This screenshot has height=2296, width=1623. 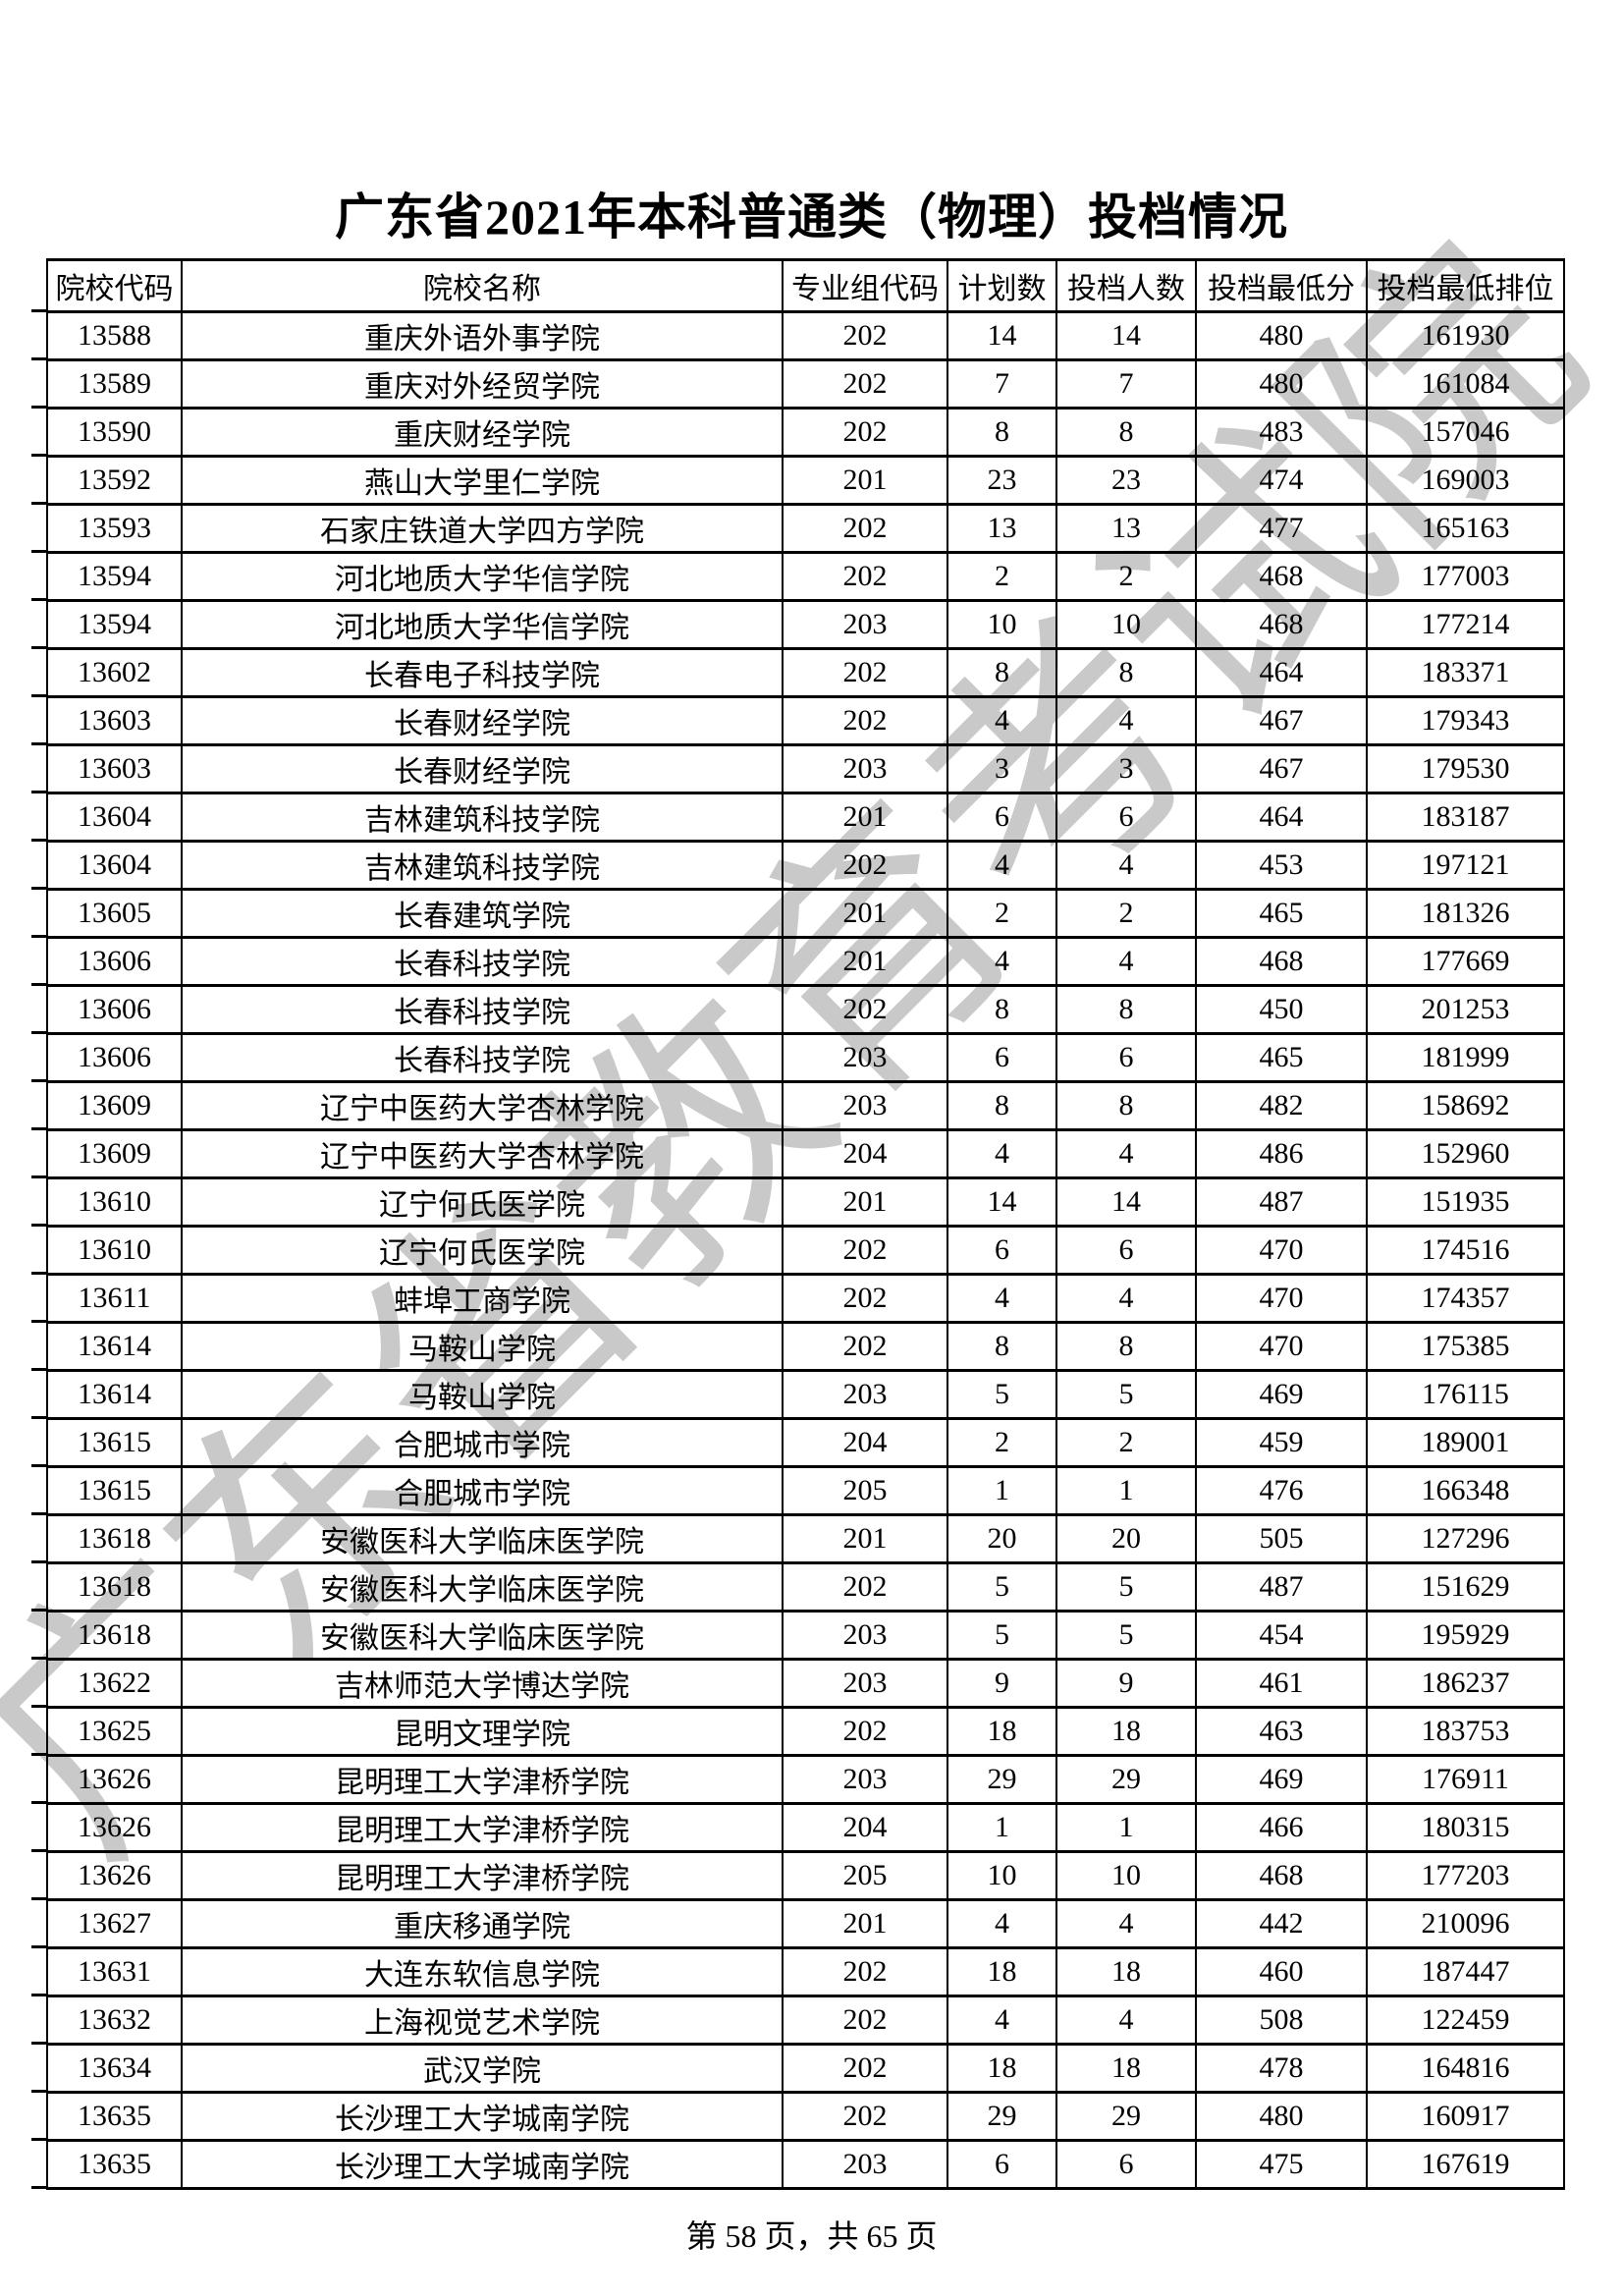 I want to click on cell-min-score: 477, so click(x=1282, y=528).